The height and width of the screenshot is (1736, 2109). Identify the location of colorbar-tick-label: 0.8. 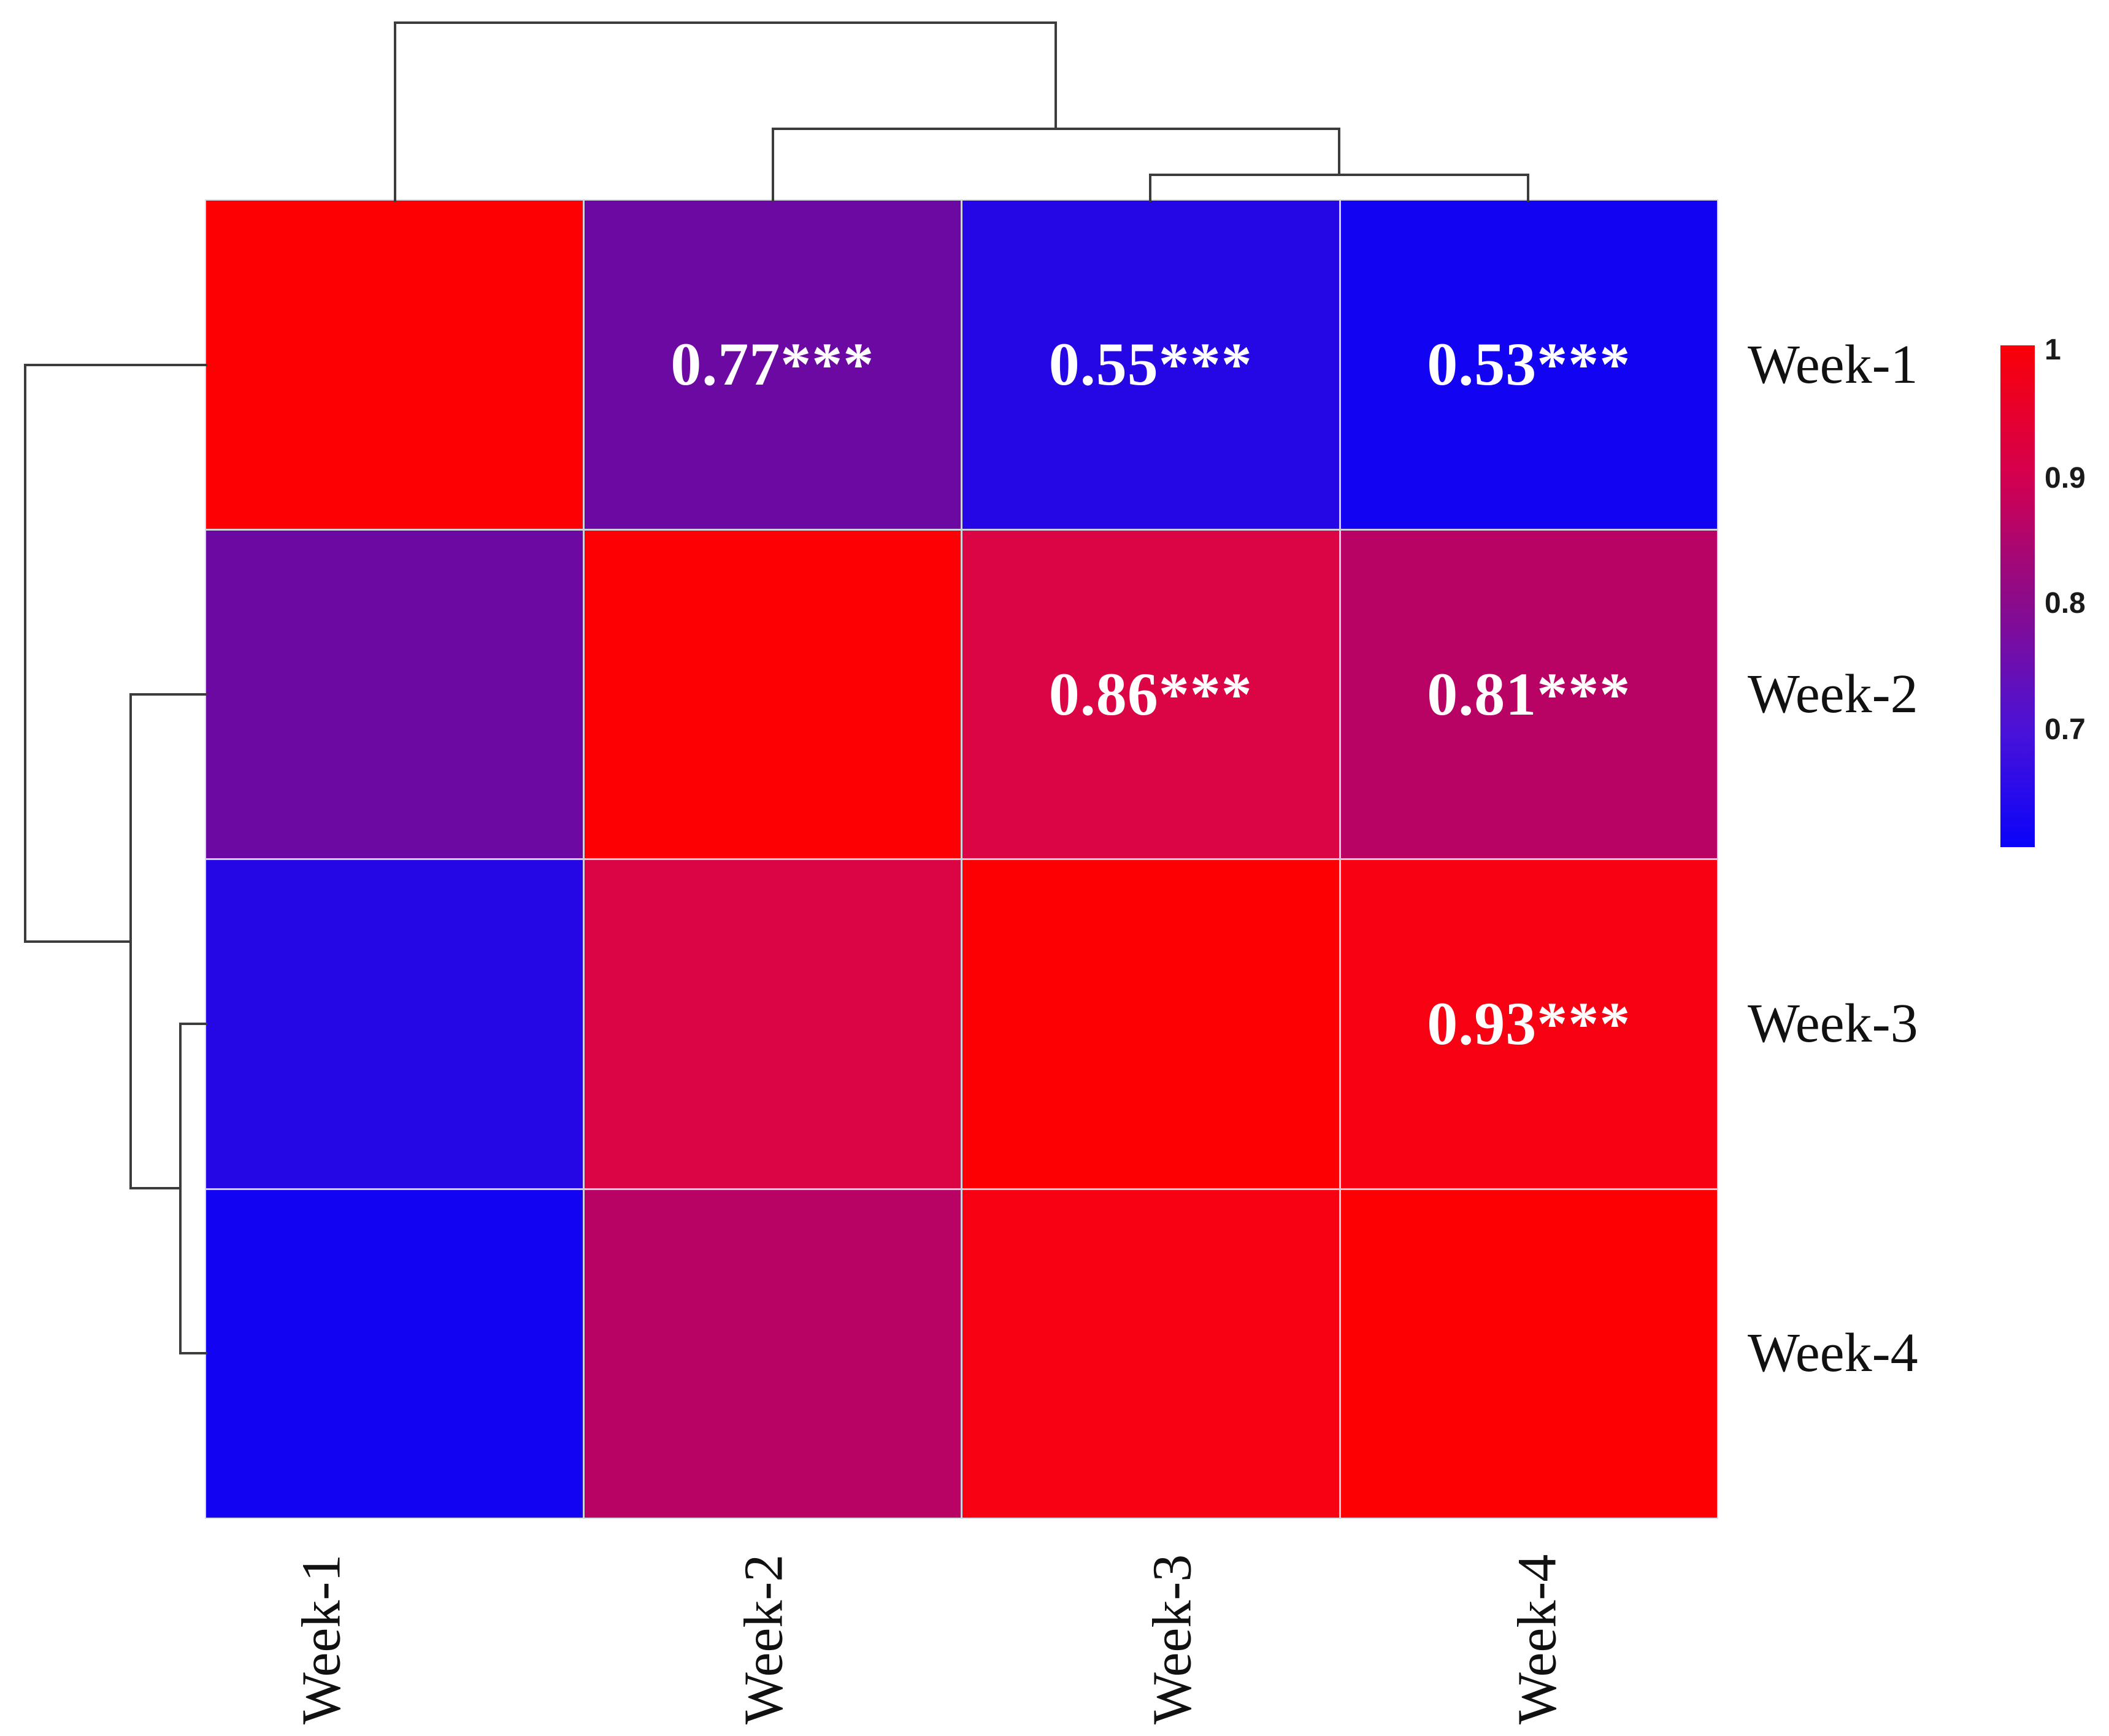
(2065, 603).